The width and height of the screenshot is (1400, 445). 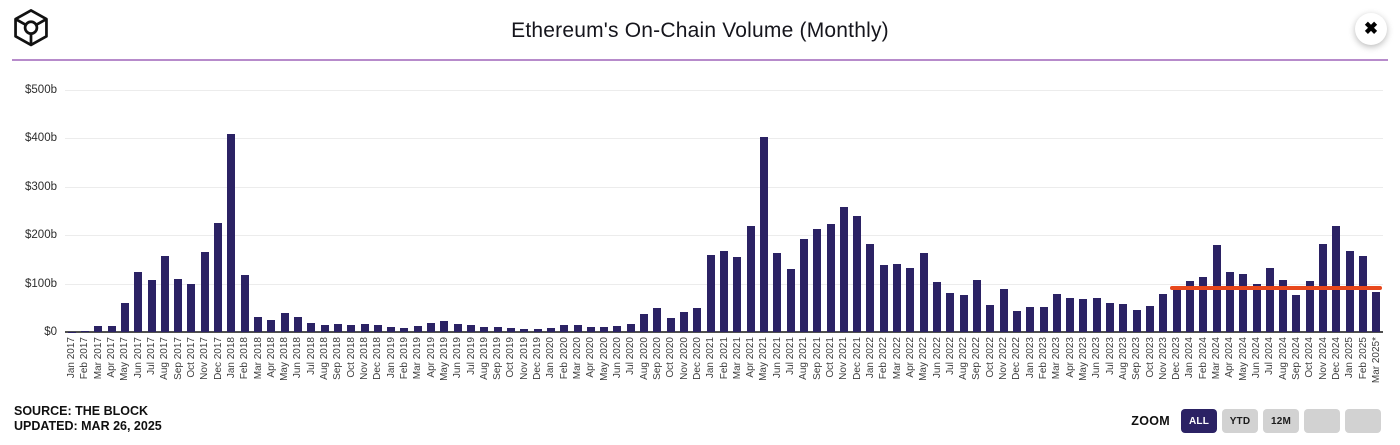 What do you see at coordinates (590, 329) in the screenshot?
I see `bar-apr-2020` at bounding box center [590, 329].